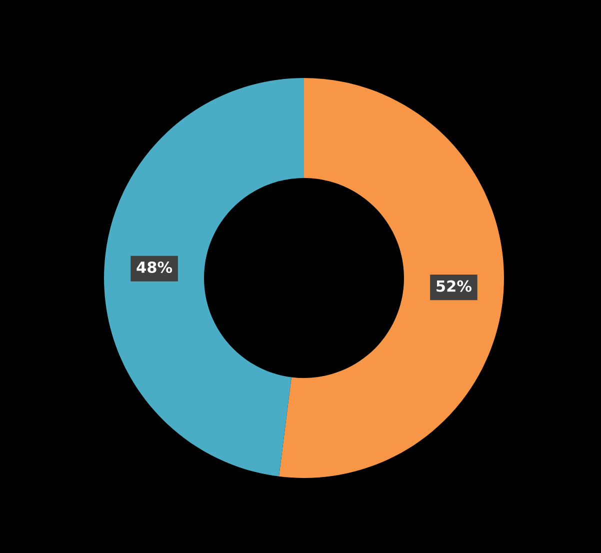  Describe the element at coordinates (154, 267) in the screenshot. I see `data-label: 48%` at that location.